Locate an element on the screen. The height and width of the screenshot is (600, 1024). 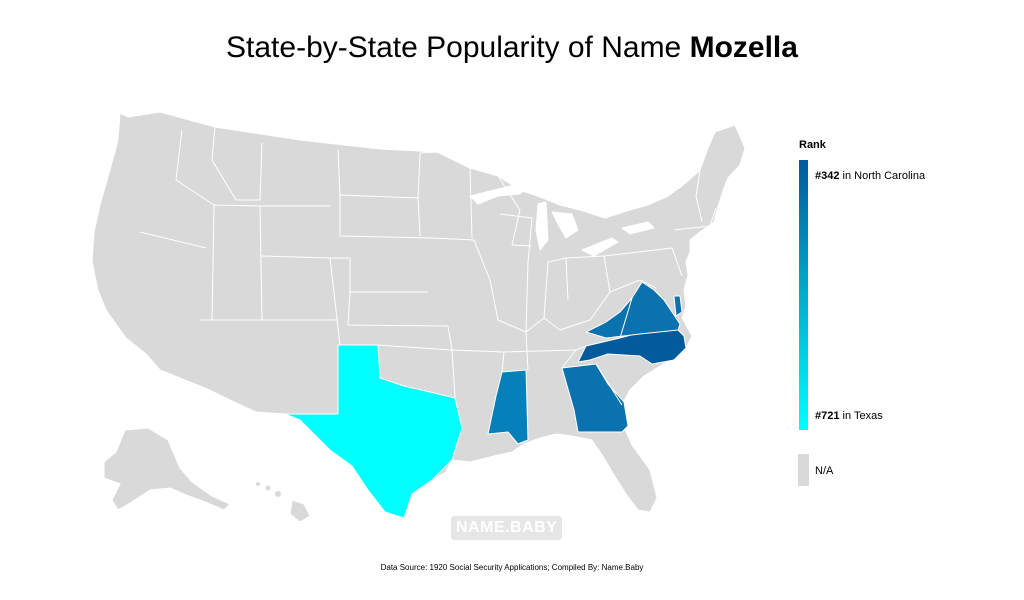
hawaii-shape is located at coordinates (283, 502).